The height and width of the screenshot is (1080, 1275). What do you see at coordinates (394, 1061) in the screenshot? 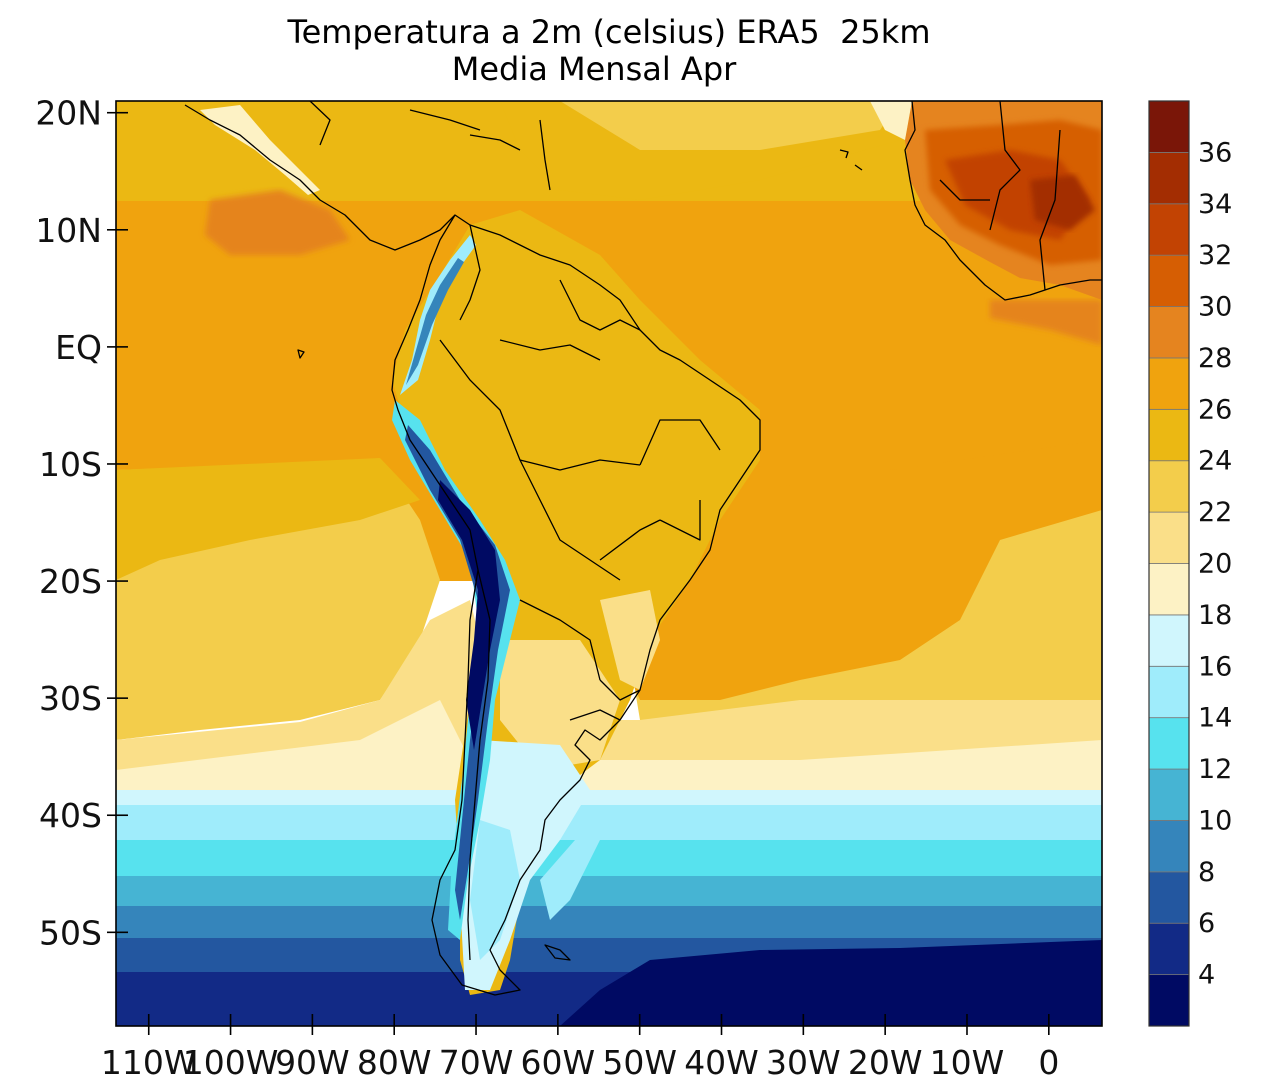
I see `lon-tick-label: 80W` at bounding box center [394, 1061].